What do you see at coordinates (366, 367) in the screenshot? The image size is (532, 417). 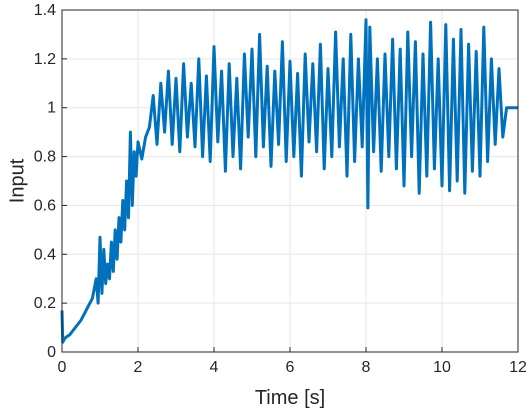 I see `x-tick-label: 8` at bounding box center [366, 367].